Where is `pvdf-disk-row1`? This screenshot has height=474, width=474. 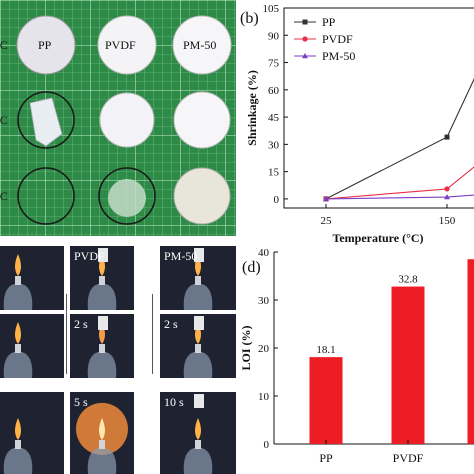
pvdf-disk-row1 is located at coordinates (127, 45).